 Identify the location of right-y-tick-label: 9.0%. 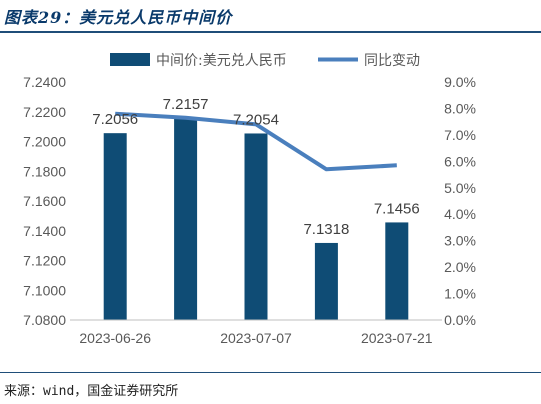
(460, 82).